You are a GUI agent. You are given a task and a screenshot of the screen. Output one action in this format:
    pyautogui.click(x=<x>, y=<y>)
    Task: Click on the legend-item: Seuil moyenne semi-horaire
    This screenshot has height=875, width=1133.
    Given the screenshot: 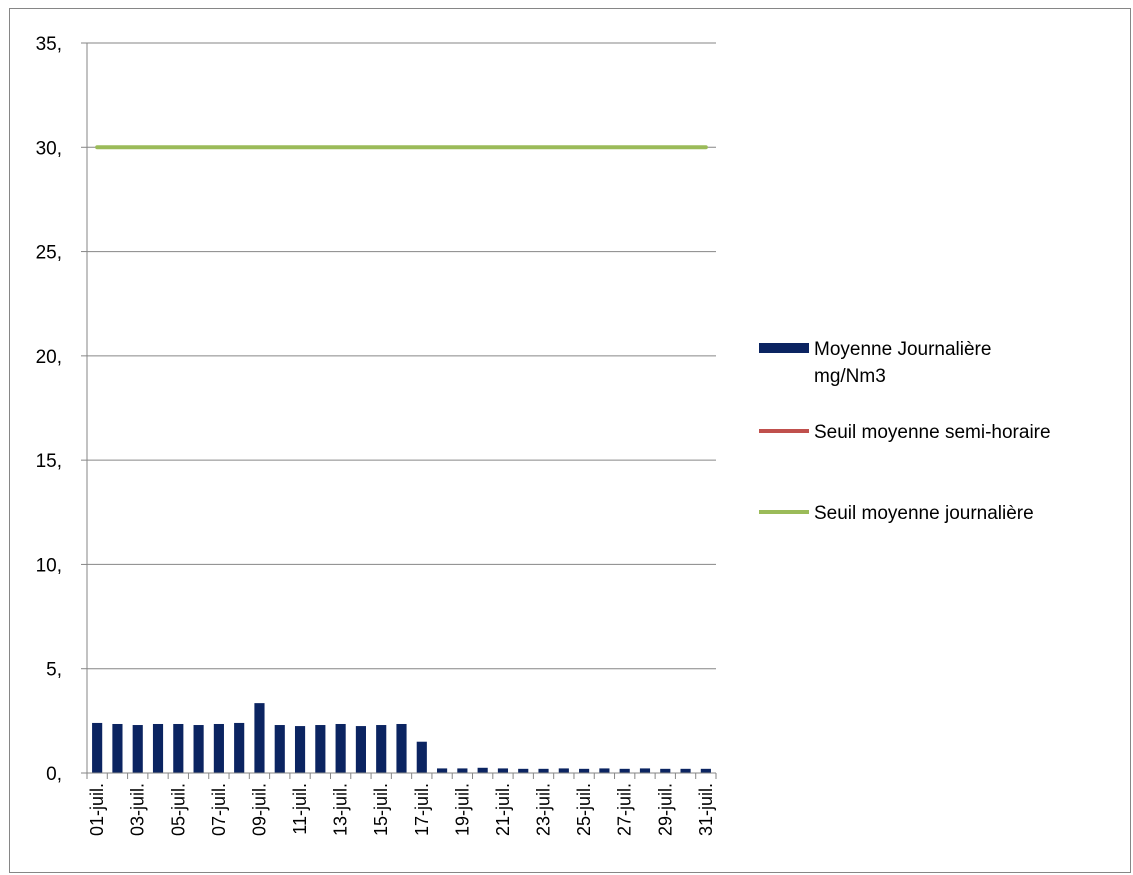 What is the action you would take?
    pyautogui.click(x=905, y=432)
    